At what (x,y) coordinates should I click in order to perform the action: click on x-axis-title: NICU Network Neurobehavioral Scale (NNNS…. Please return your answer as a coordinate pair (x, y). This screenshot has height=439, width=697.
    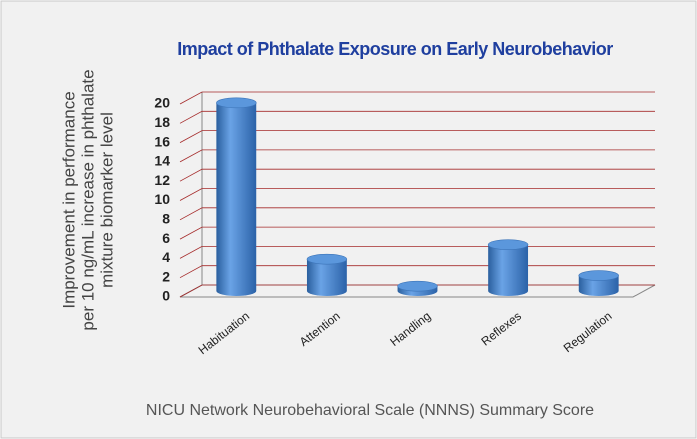
    Looking at the image, I should click on (370, 410).